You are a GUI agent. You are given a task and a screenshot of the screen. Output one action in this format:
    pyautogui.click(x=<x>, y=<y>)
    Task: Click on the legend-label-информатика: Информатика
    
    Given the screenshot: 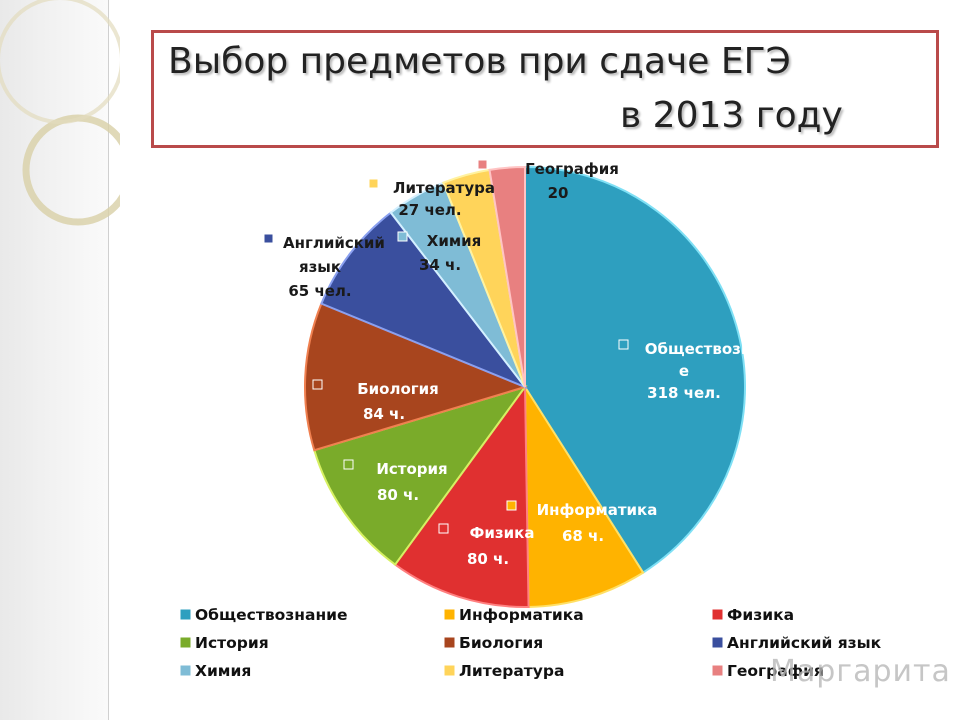 What is the action you would take?
    pyautogui.click(x=521, y=615)
    